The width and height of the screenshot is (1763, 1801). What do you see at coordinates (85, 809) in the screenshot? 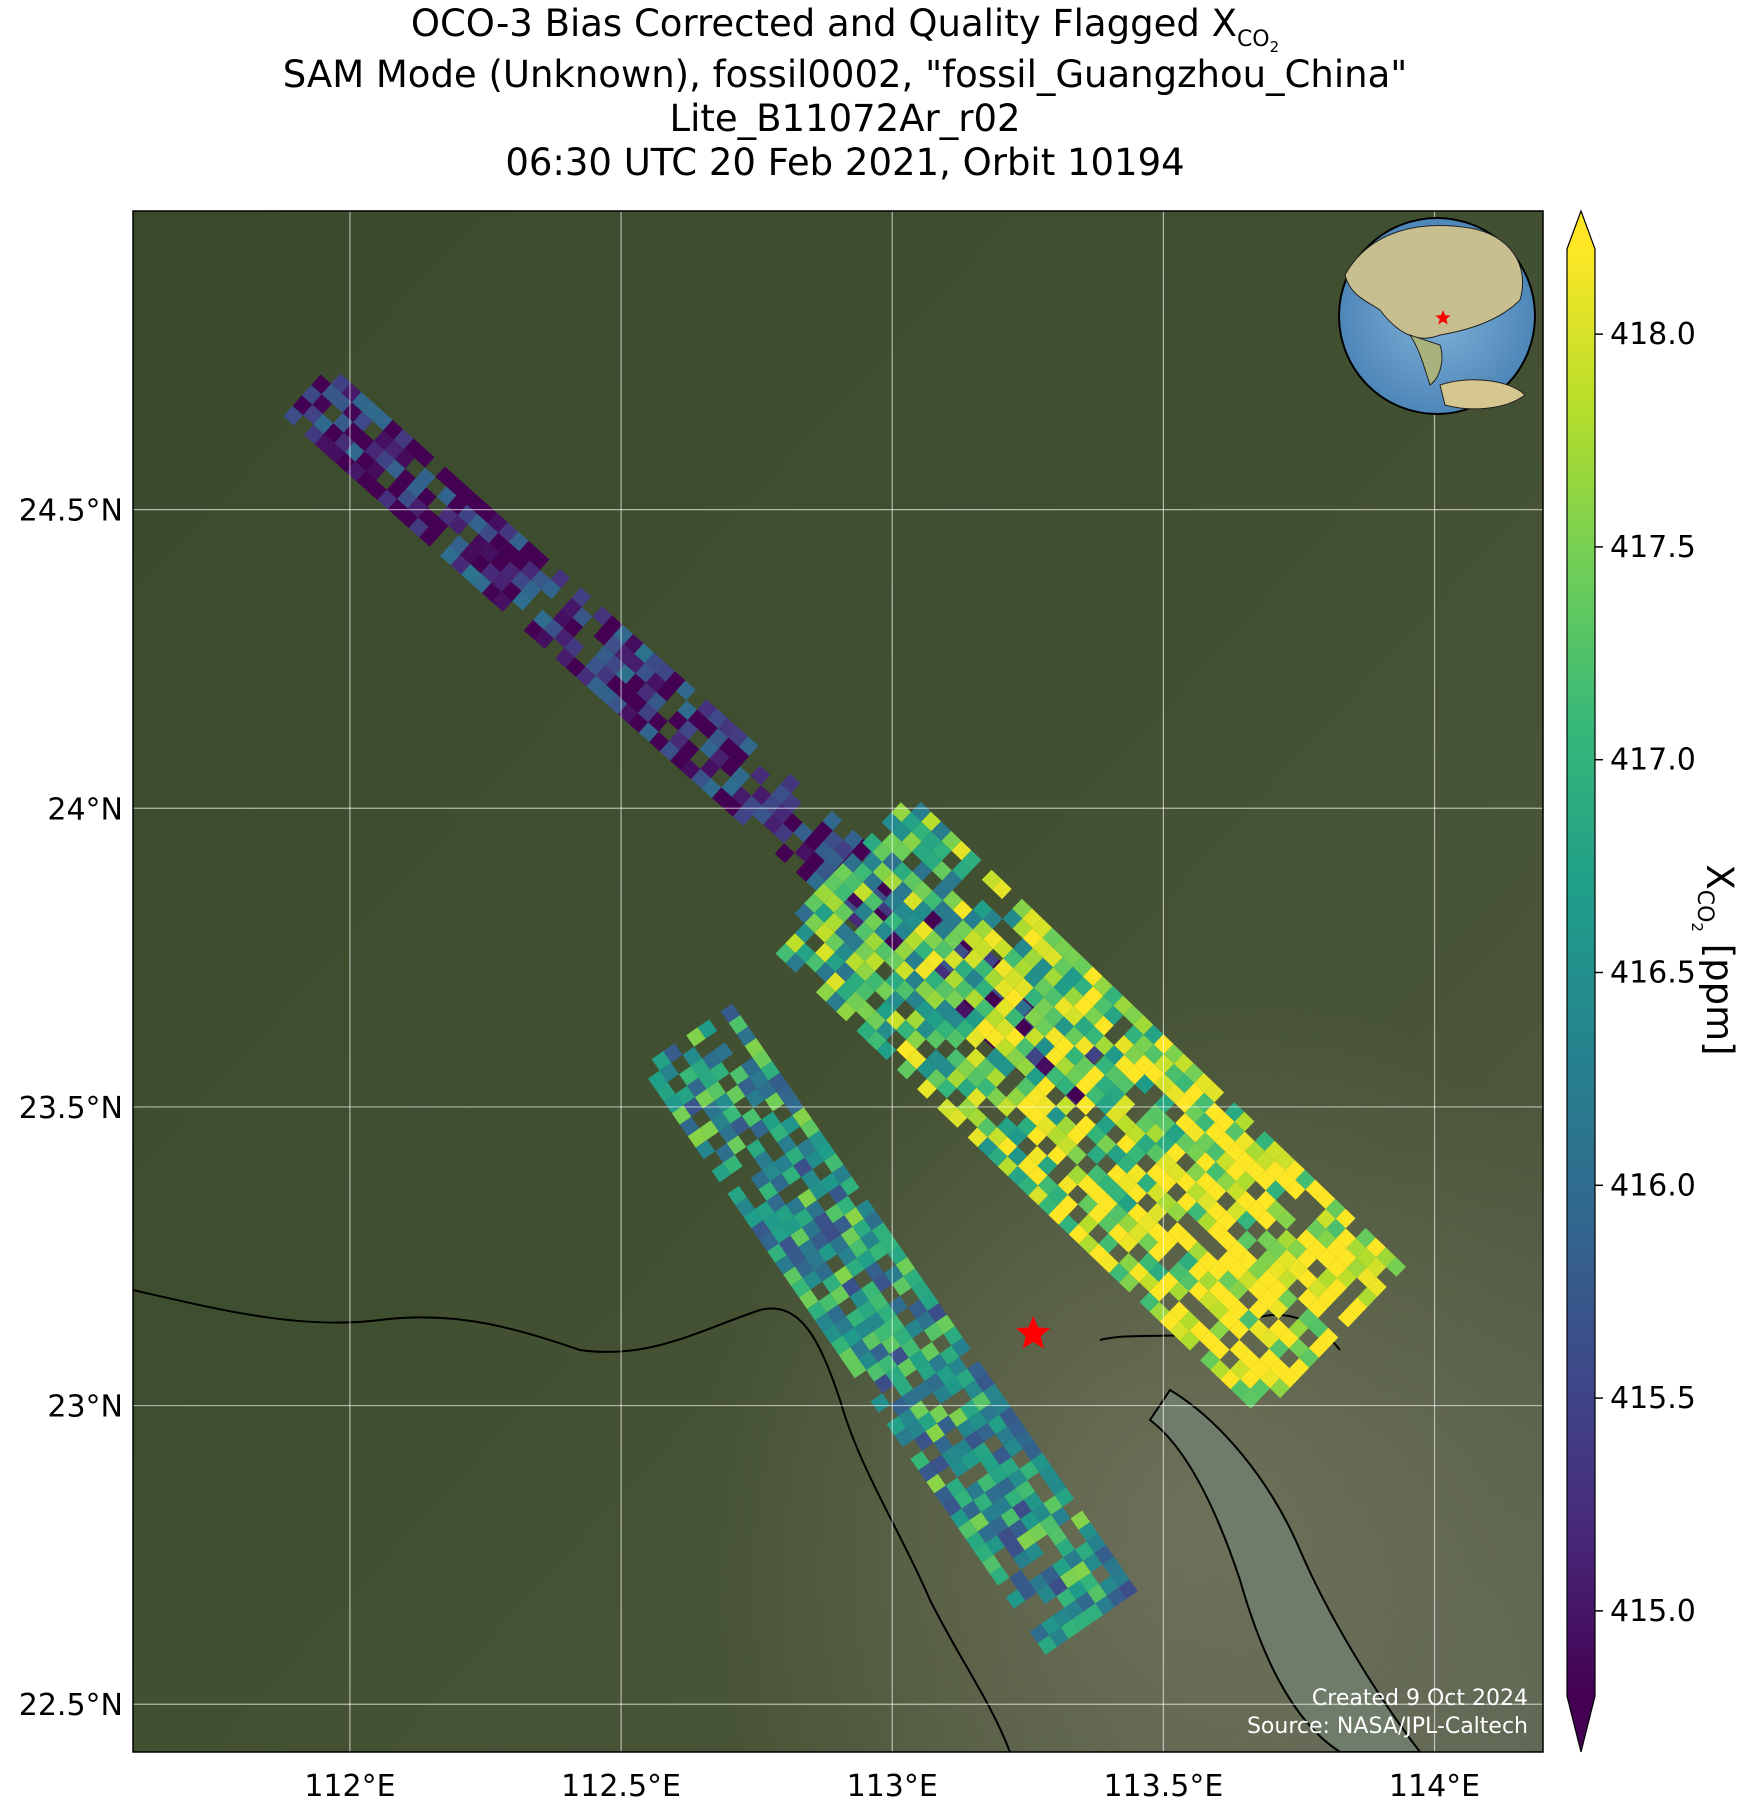
I see `lat-tick-label: 24°N` at bounding box center [85, 809].